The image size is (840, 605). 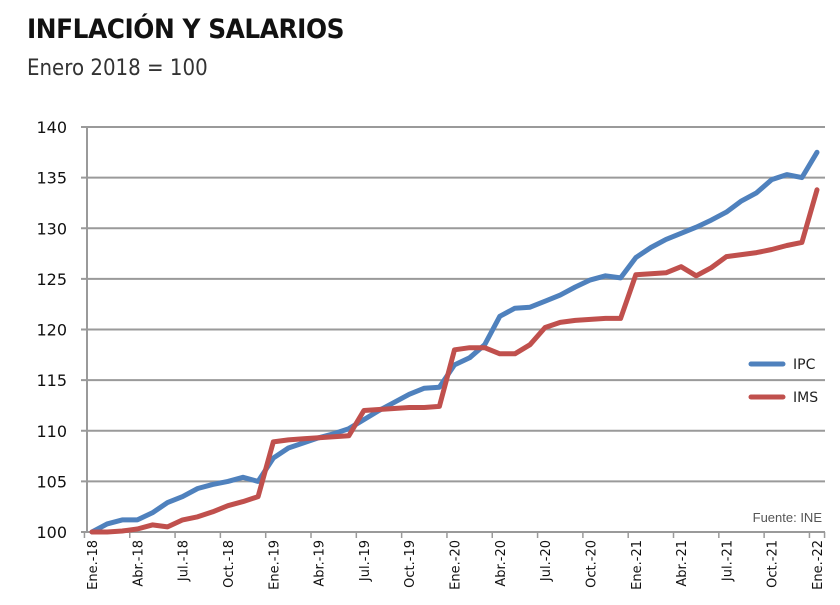 What do you see at coordinates (186, 29) in the screenshot?
I see `chart-title: INFLACIÓN Y SALARIOS` at bounding box center [186, 29].